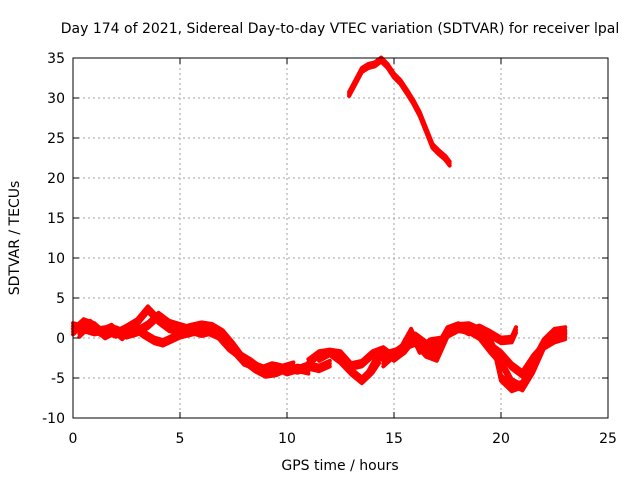 The width and height of the screenshot is (640, 480). I want to click on series-band-sat-h, so click(506, 354).